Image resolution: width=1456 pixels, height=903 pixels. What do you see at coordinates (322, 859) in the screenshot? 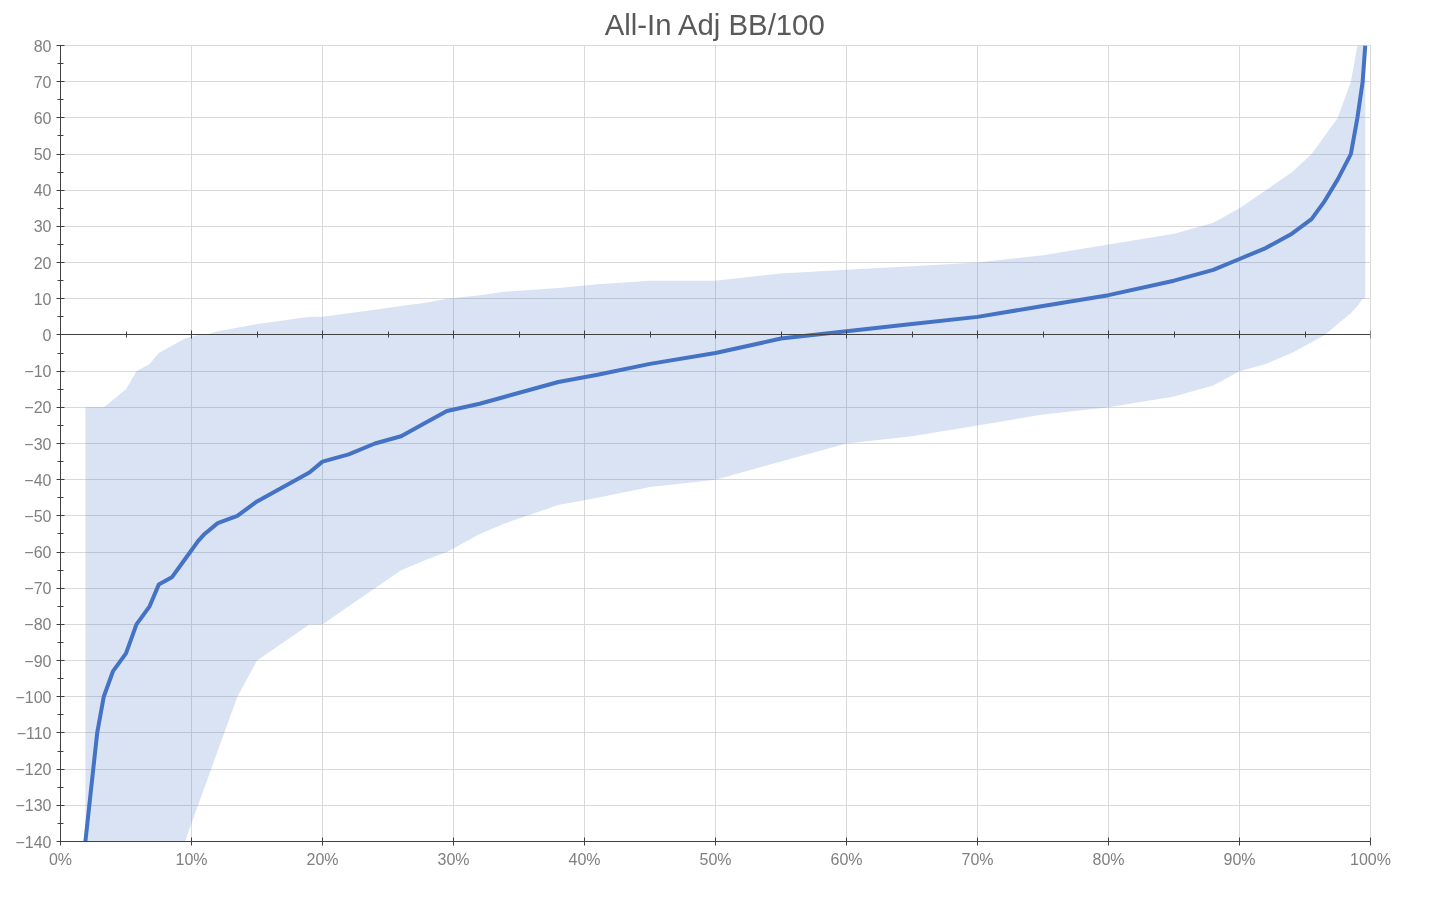
I see `x-tick-label: 20%` at bounding box center [322, 859].